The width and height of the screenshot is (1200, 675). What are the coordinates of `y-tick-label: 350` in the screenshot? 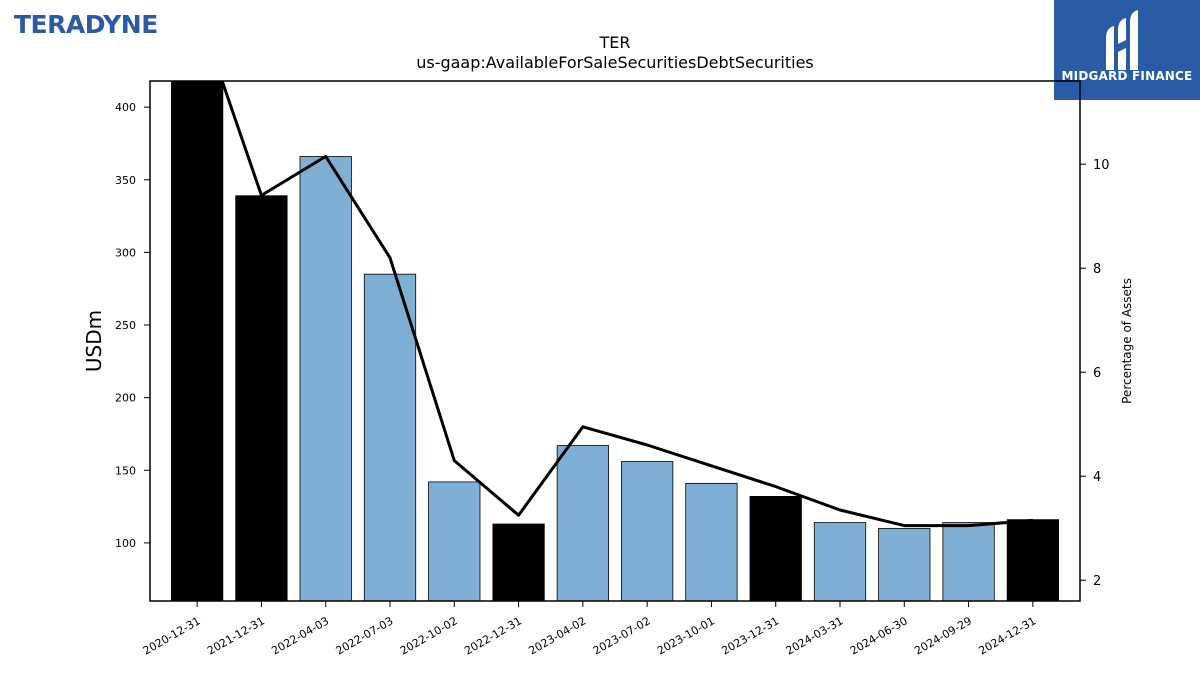 It's located at (125, 180).